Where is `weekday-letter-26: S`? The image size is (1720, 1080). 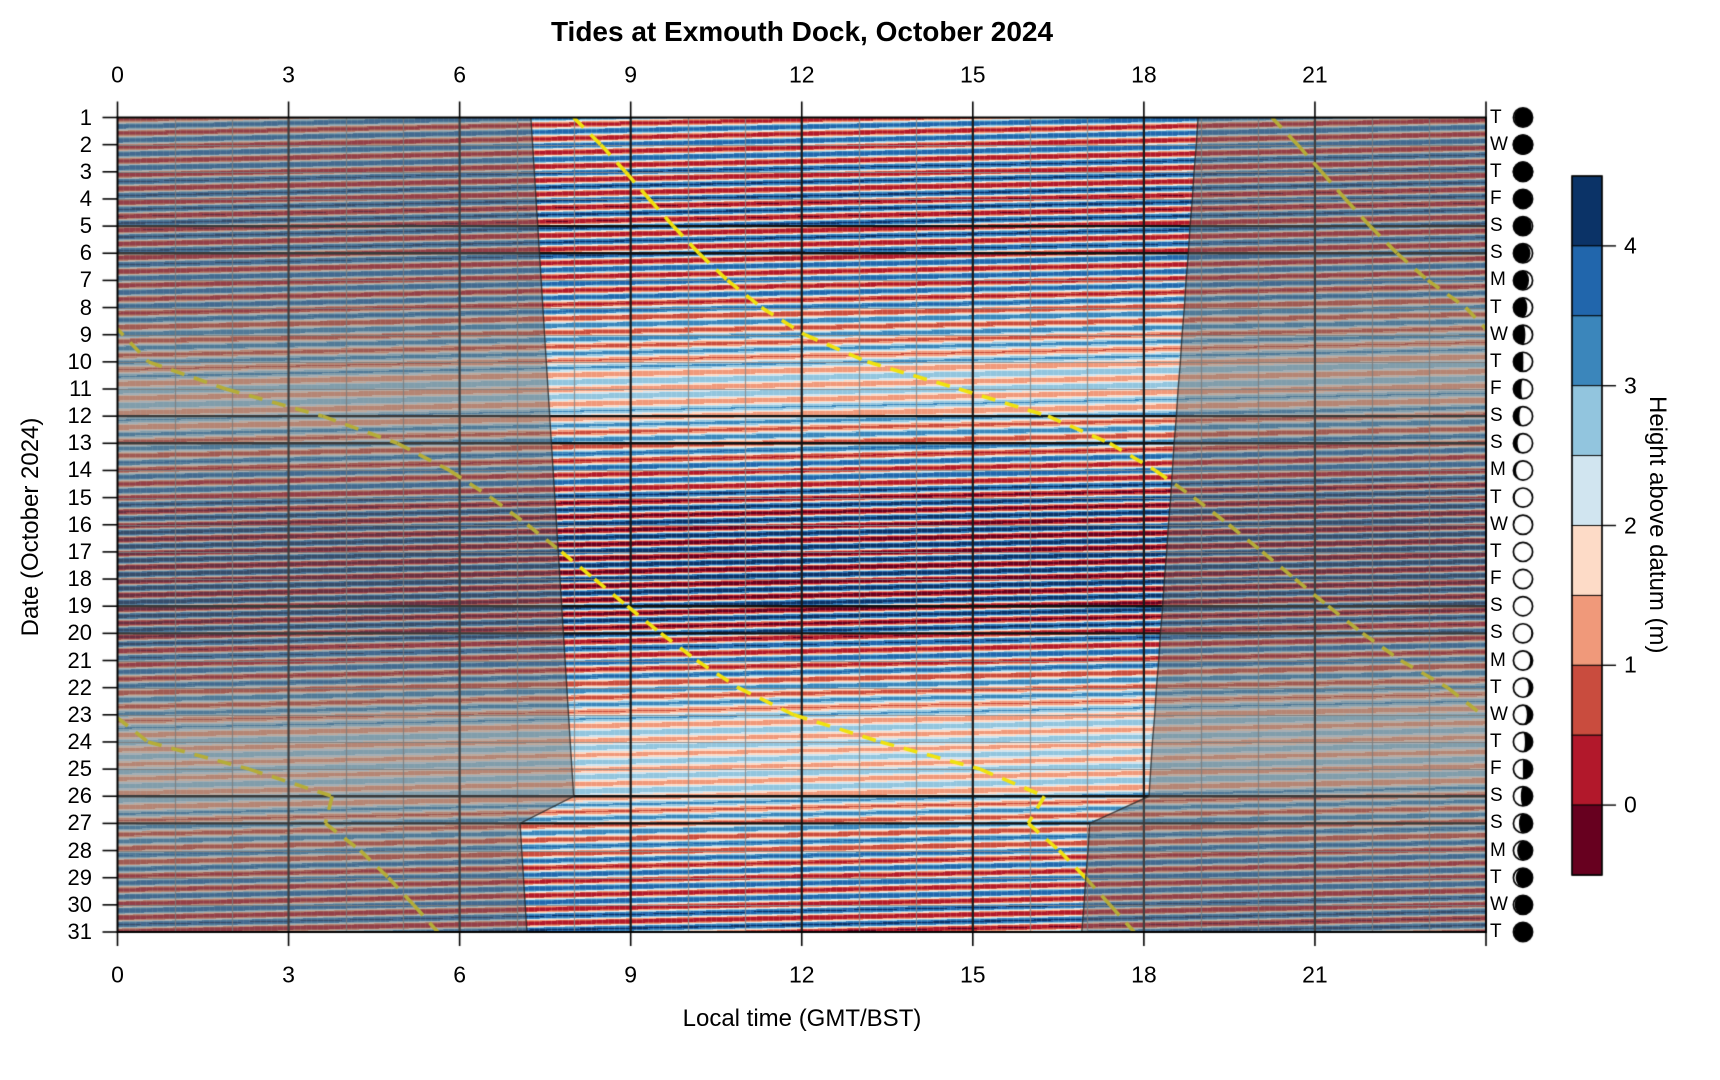 weekday-letter-26: S is located at coordinates (1496, 796).